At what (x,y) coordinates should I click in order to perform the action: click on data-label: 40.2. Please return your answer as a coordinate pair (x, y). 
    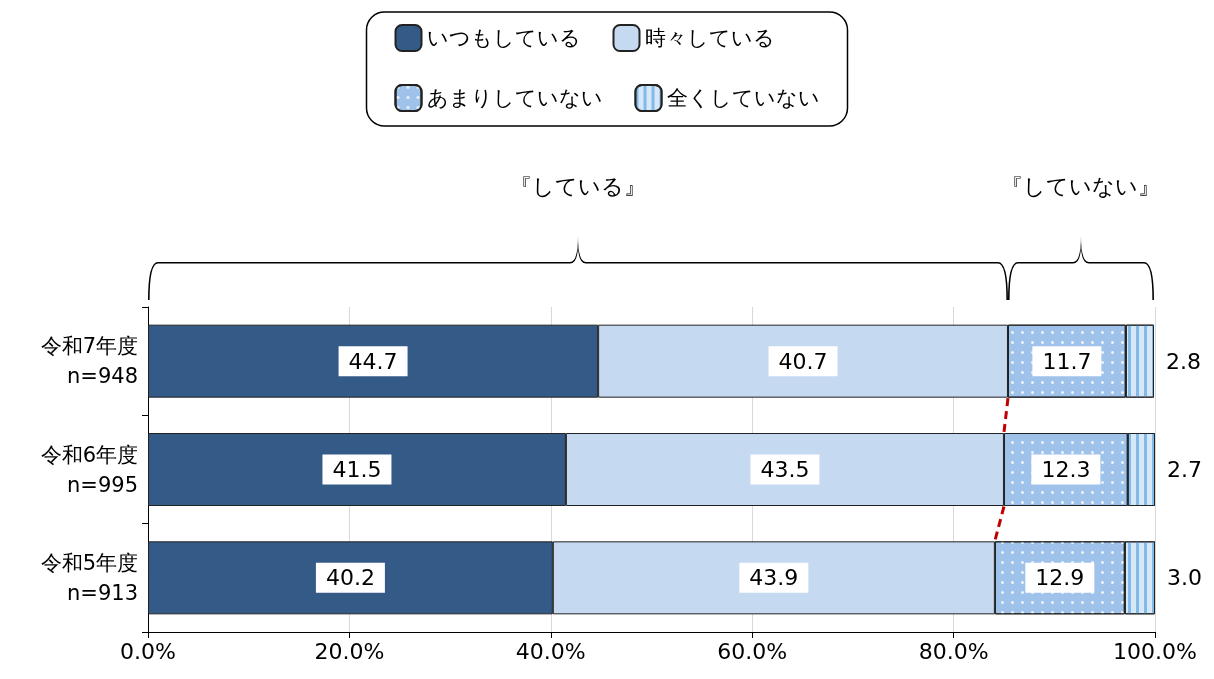
    Looking at the image, I should click on (350, 578).